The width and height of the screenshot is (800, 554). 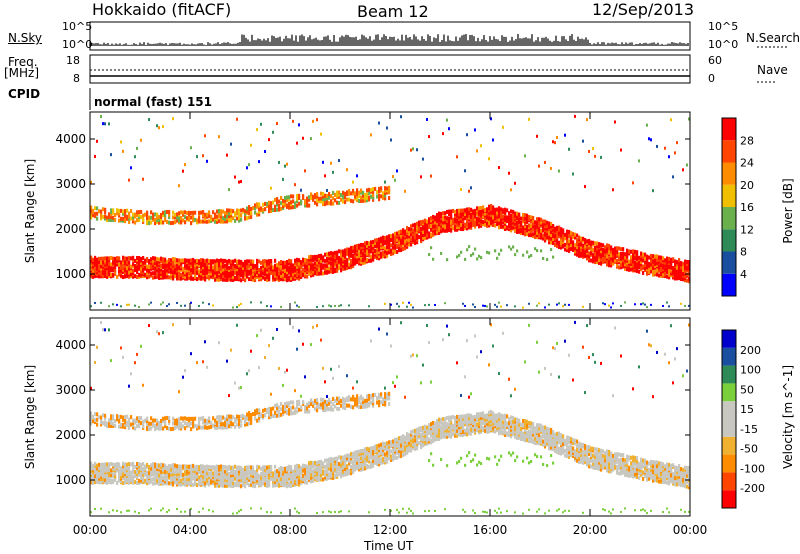 I want to click on mhz-label: [MHz], so click(x=22, y=73).